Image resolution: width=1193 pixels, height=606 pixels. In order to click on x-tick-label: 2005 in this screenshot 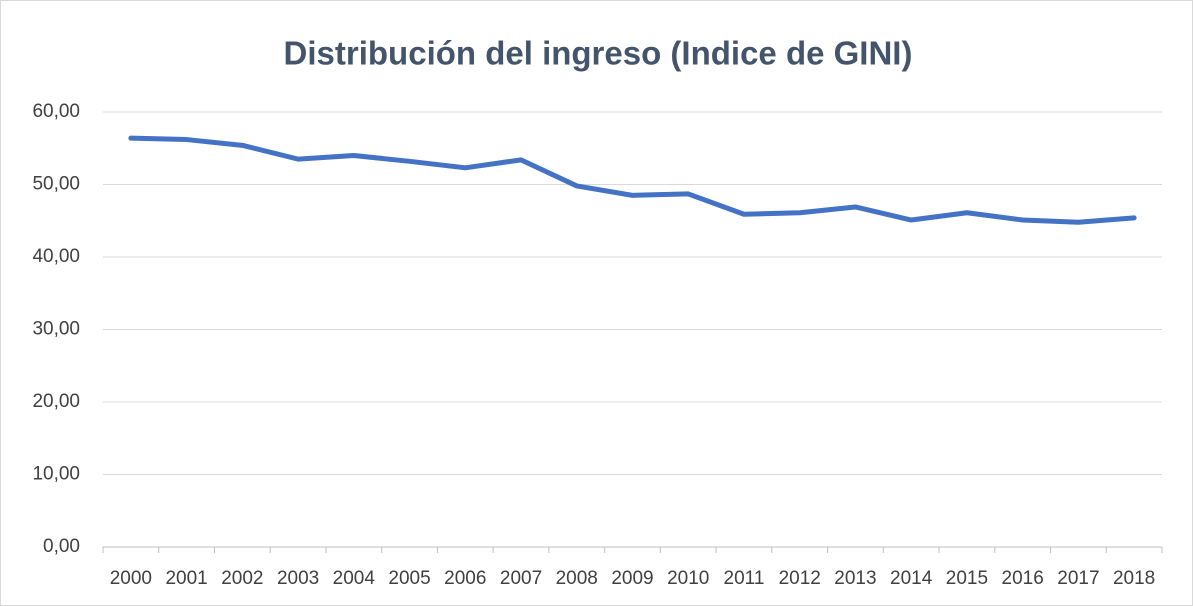, I will do `click(409, 578)`.